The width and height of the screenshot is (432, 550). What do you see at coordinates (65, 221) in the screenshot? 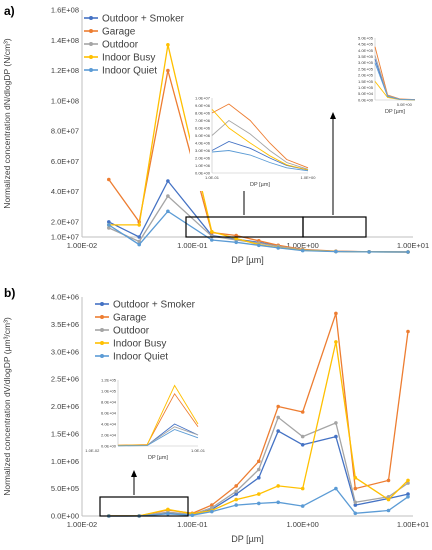
I see `panel-a-y-tick-label: 2.0E+07` at bounding box center [65, 221].